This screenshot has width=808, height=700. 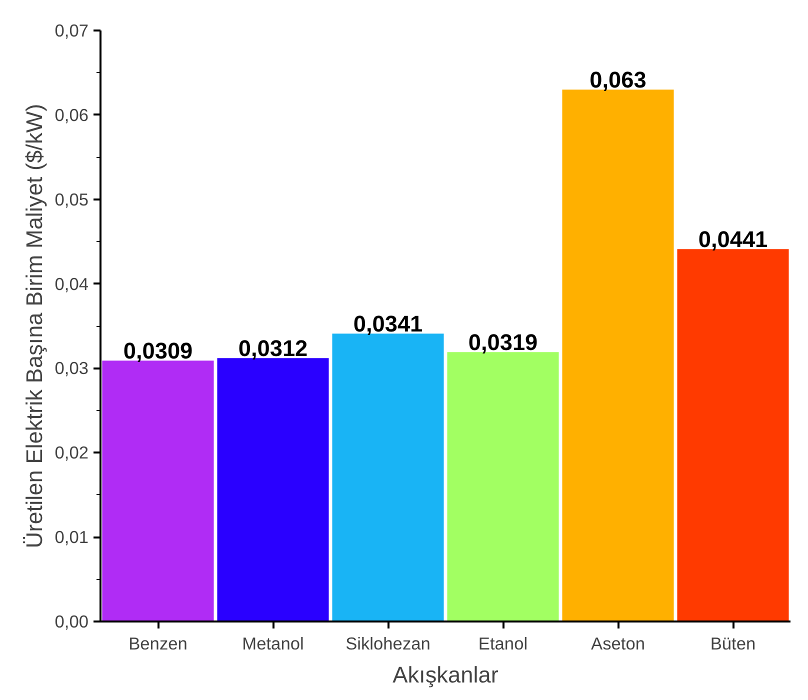 I want to click on y-tick-label: 0,04, so click(x=71, y=284).